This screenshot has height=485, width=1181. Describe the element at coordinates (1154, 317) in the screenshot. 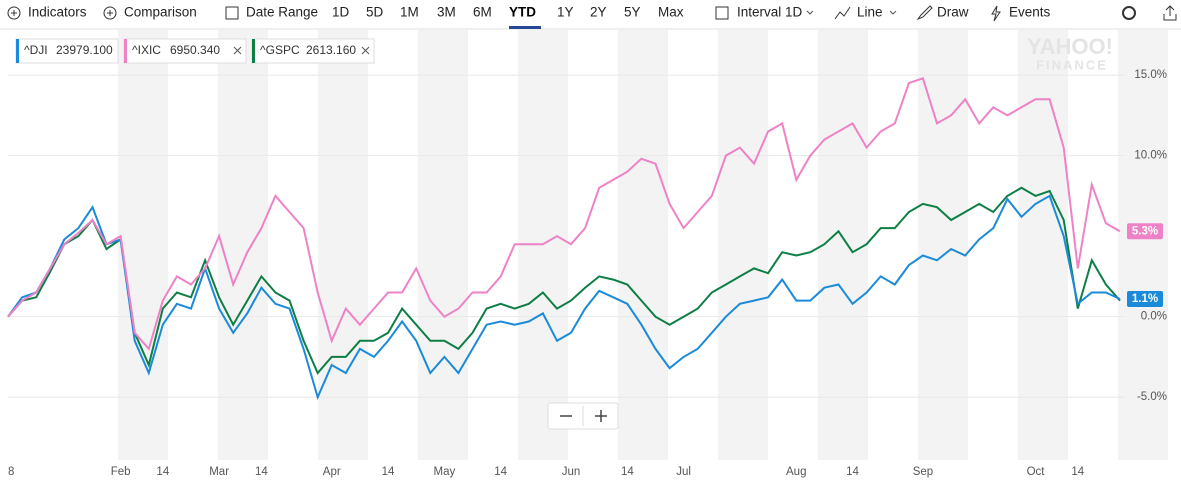

I see `y-tick-label: 0.0%` at that location.